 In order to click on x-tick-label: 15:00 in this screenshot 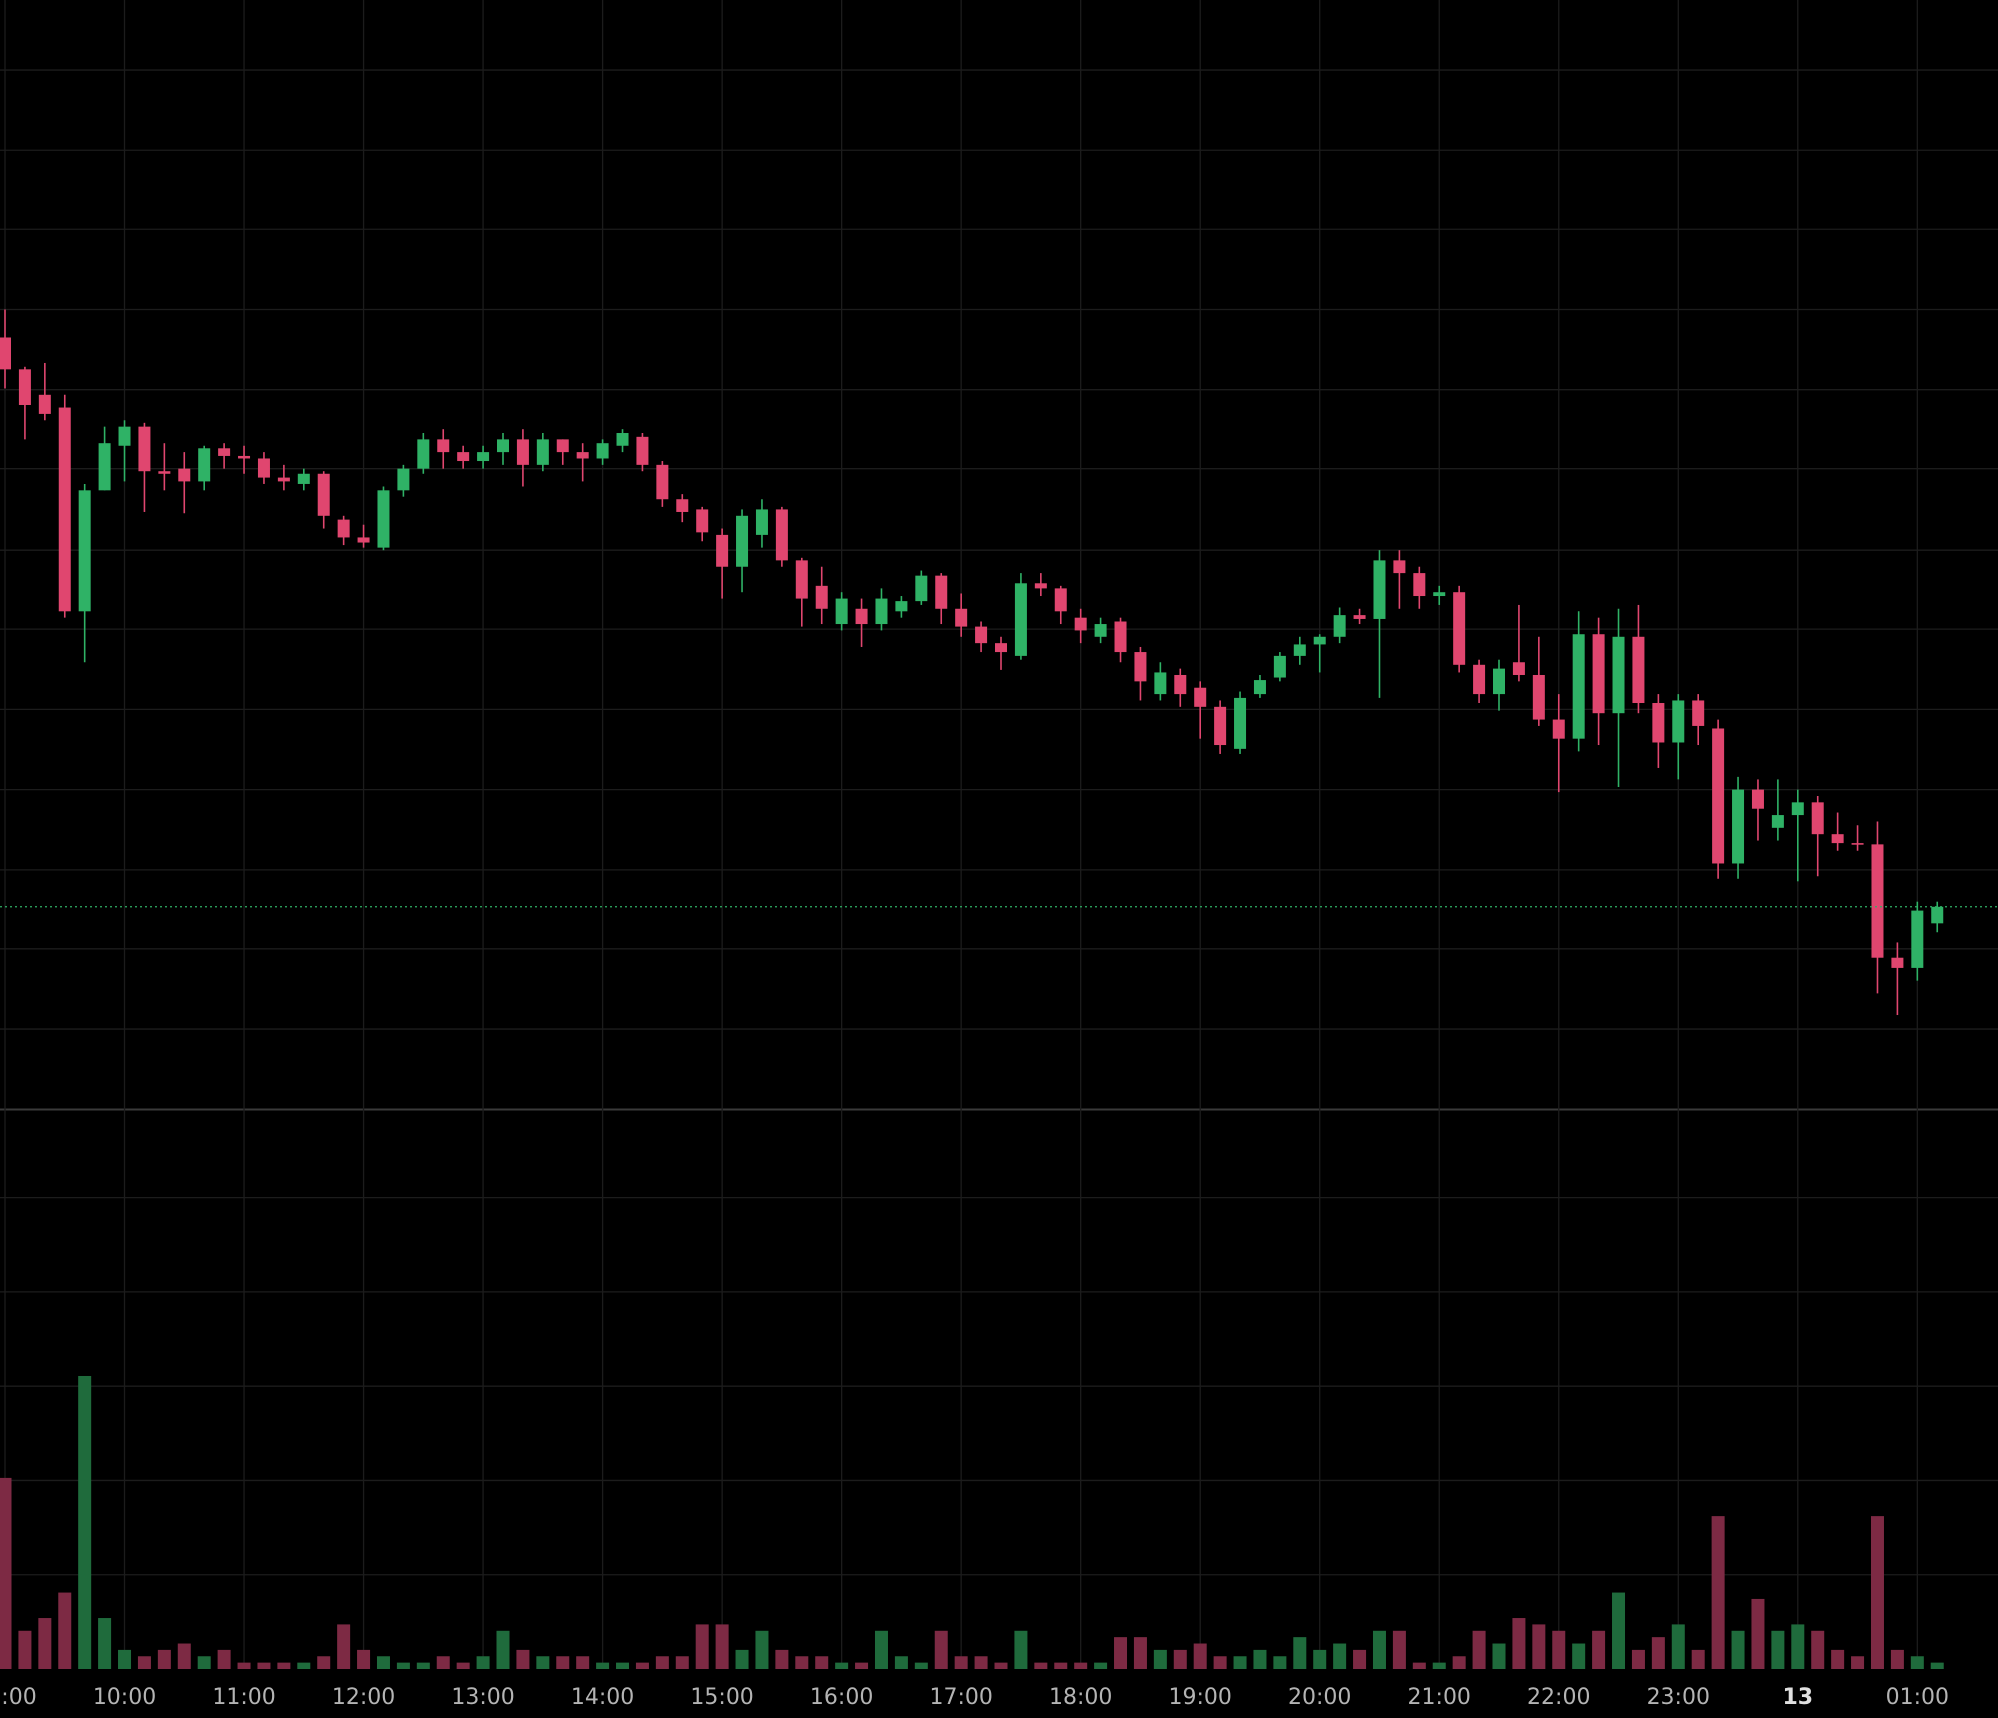, I will do `click(721, 1697)`.